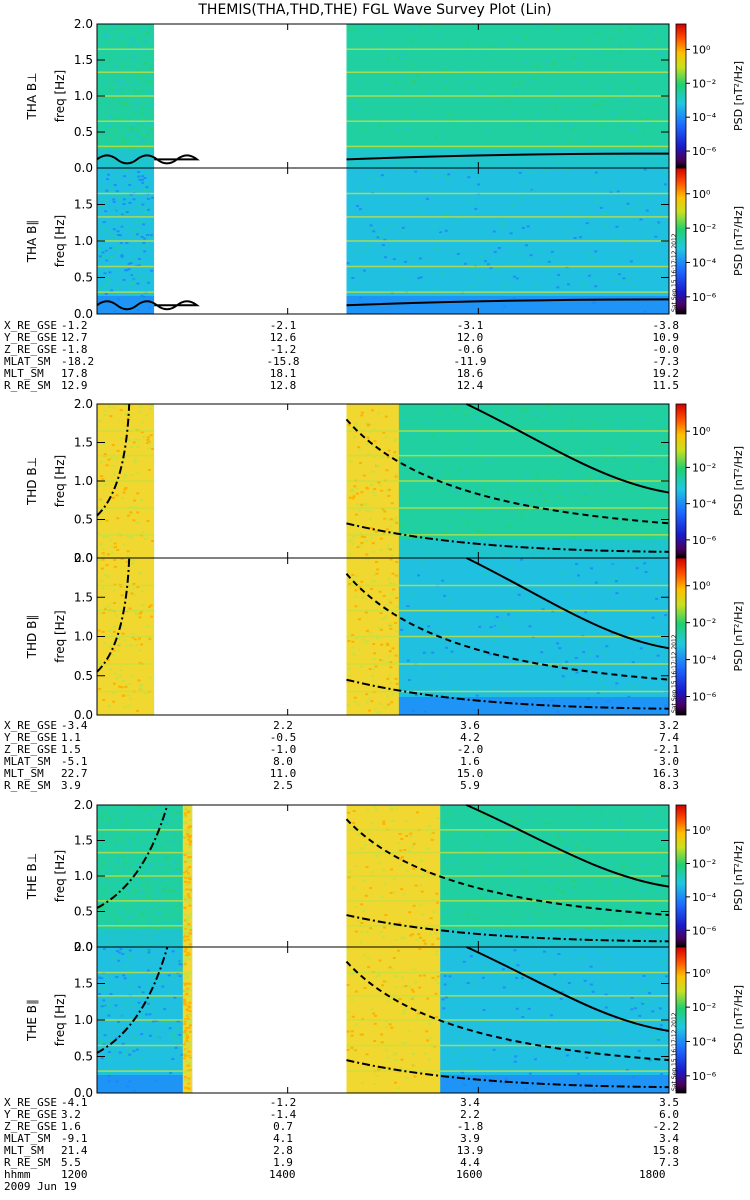 Image resolution: width=750 pixels, height=1200 pixels. Describe the element at coordinates (83, 314) in the screenshot. I see `y-tick-label: 0.0` at that location.